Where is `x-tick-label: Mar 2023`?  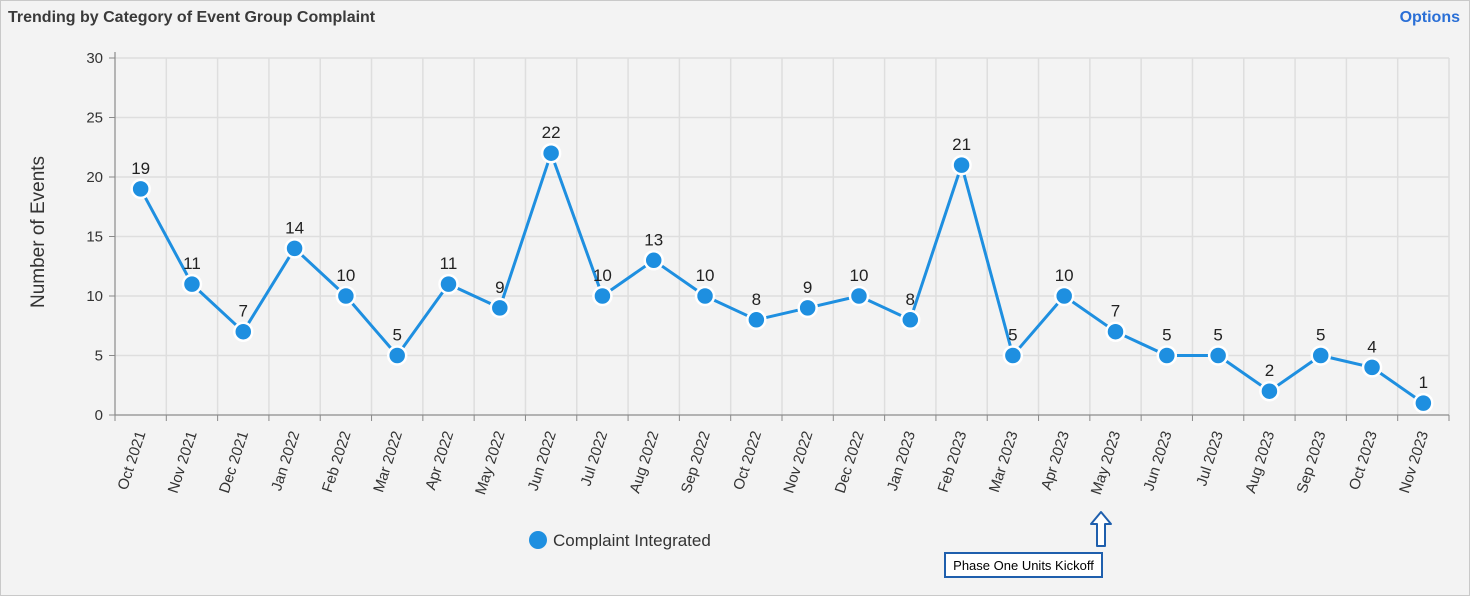 x-tick-label: Mar 2023 is located at coordinates (1004, 462).